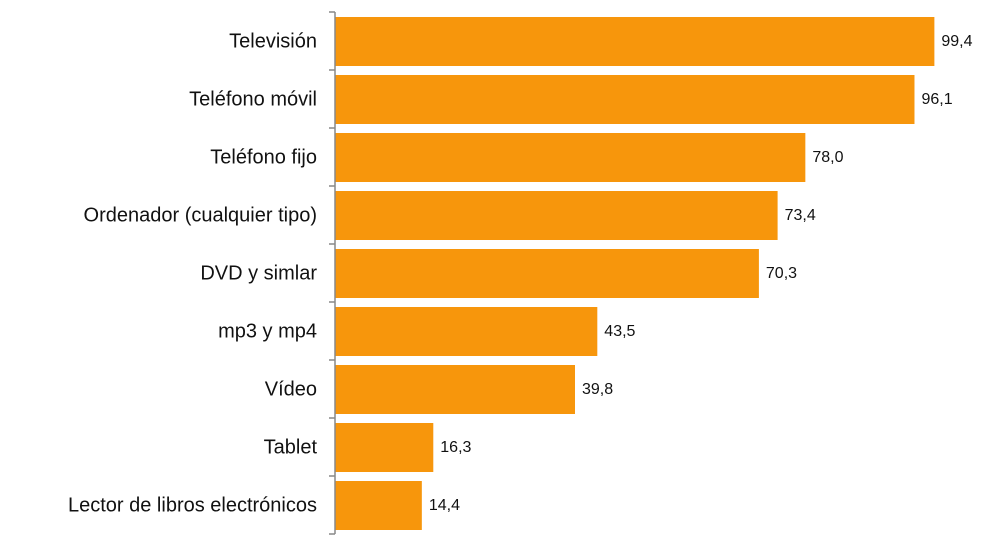 This screenshot has height=543, width=990. I want to click on value-label: 39,8, so click(597, 389).